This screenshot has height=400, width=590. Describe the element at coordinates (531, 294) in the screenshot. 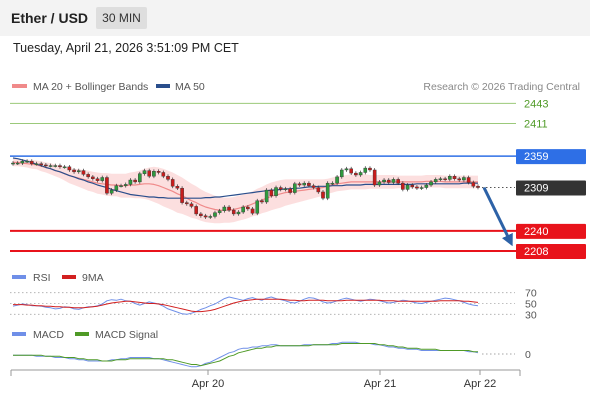

I see `rsi-level-label: 70` at that location.